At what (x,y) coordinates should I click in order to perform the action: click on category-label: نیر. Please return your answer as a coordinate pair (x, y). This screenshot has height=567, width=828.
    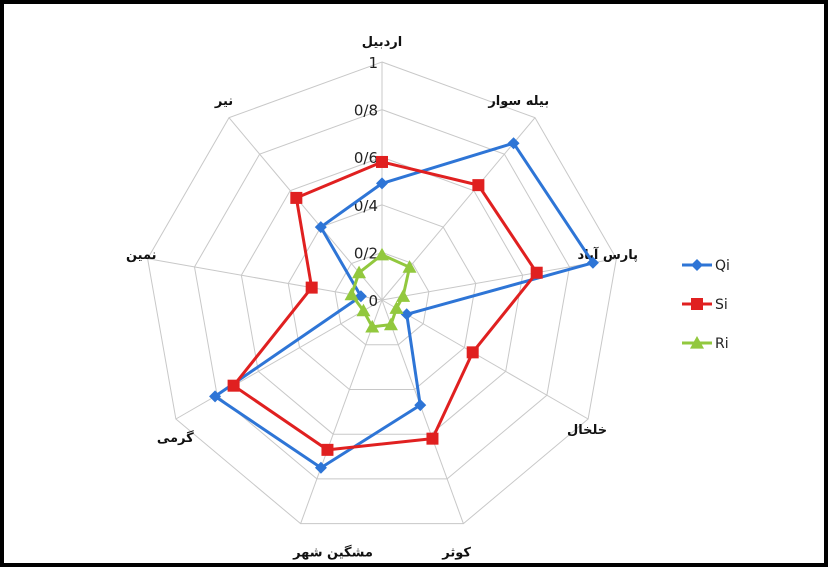
    Looking at the image, I should click on (223, 101).